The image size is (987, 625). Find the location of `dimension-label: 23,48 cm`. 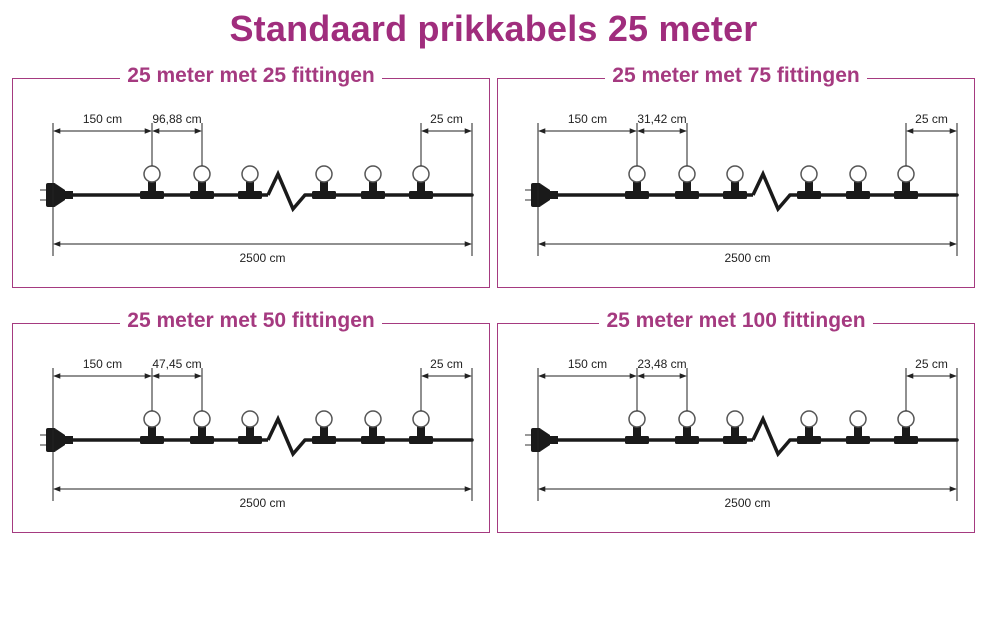

dimension-label: 23,48 cm is located at coordinates (661, 364).